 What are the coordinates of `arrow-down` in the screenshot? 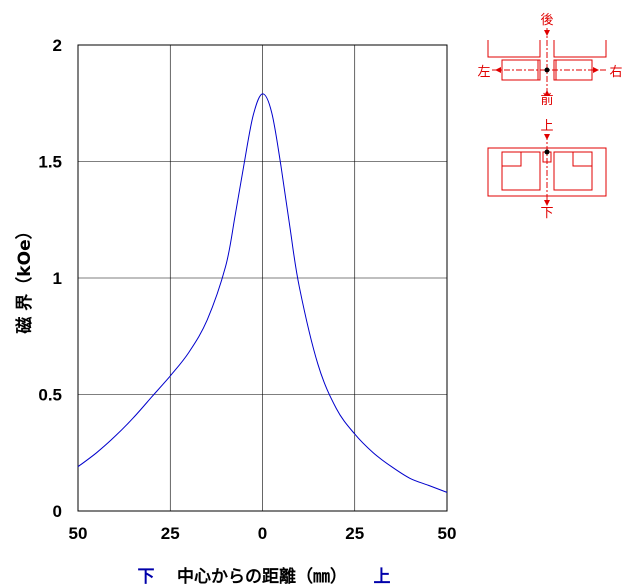 It's located at (547, 203).